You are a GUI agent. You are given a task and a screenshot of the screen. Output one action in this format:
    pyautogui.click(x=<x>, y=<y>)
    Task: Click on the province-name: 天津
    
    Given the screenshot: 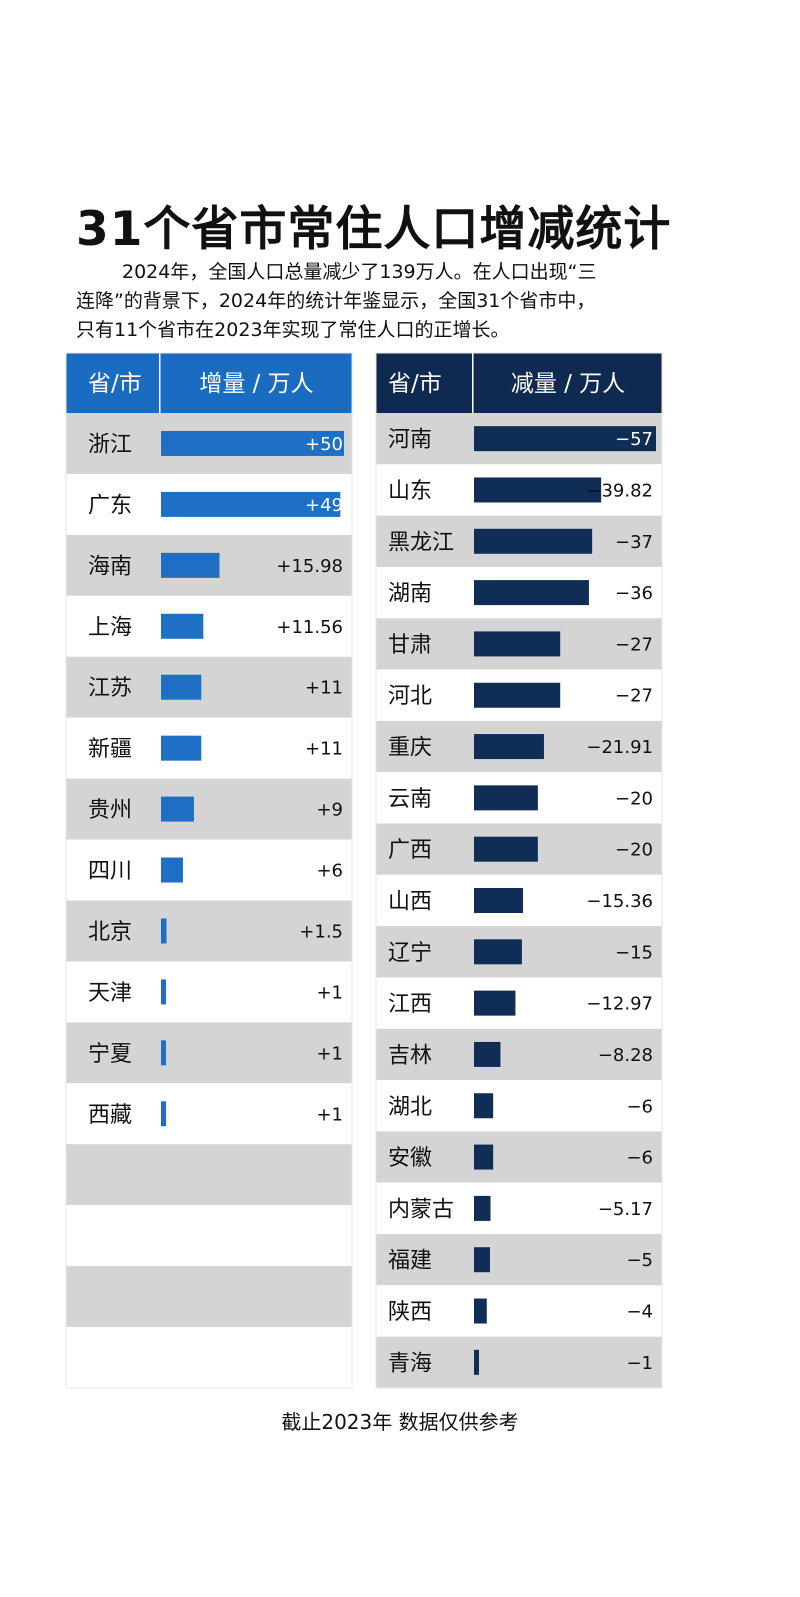 What is the action you would take?
    pyautogui.click(x=110, y=993)
    